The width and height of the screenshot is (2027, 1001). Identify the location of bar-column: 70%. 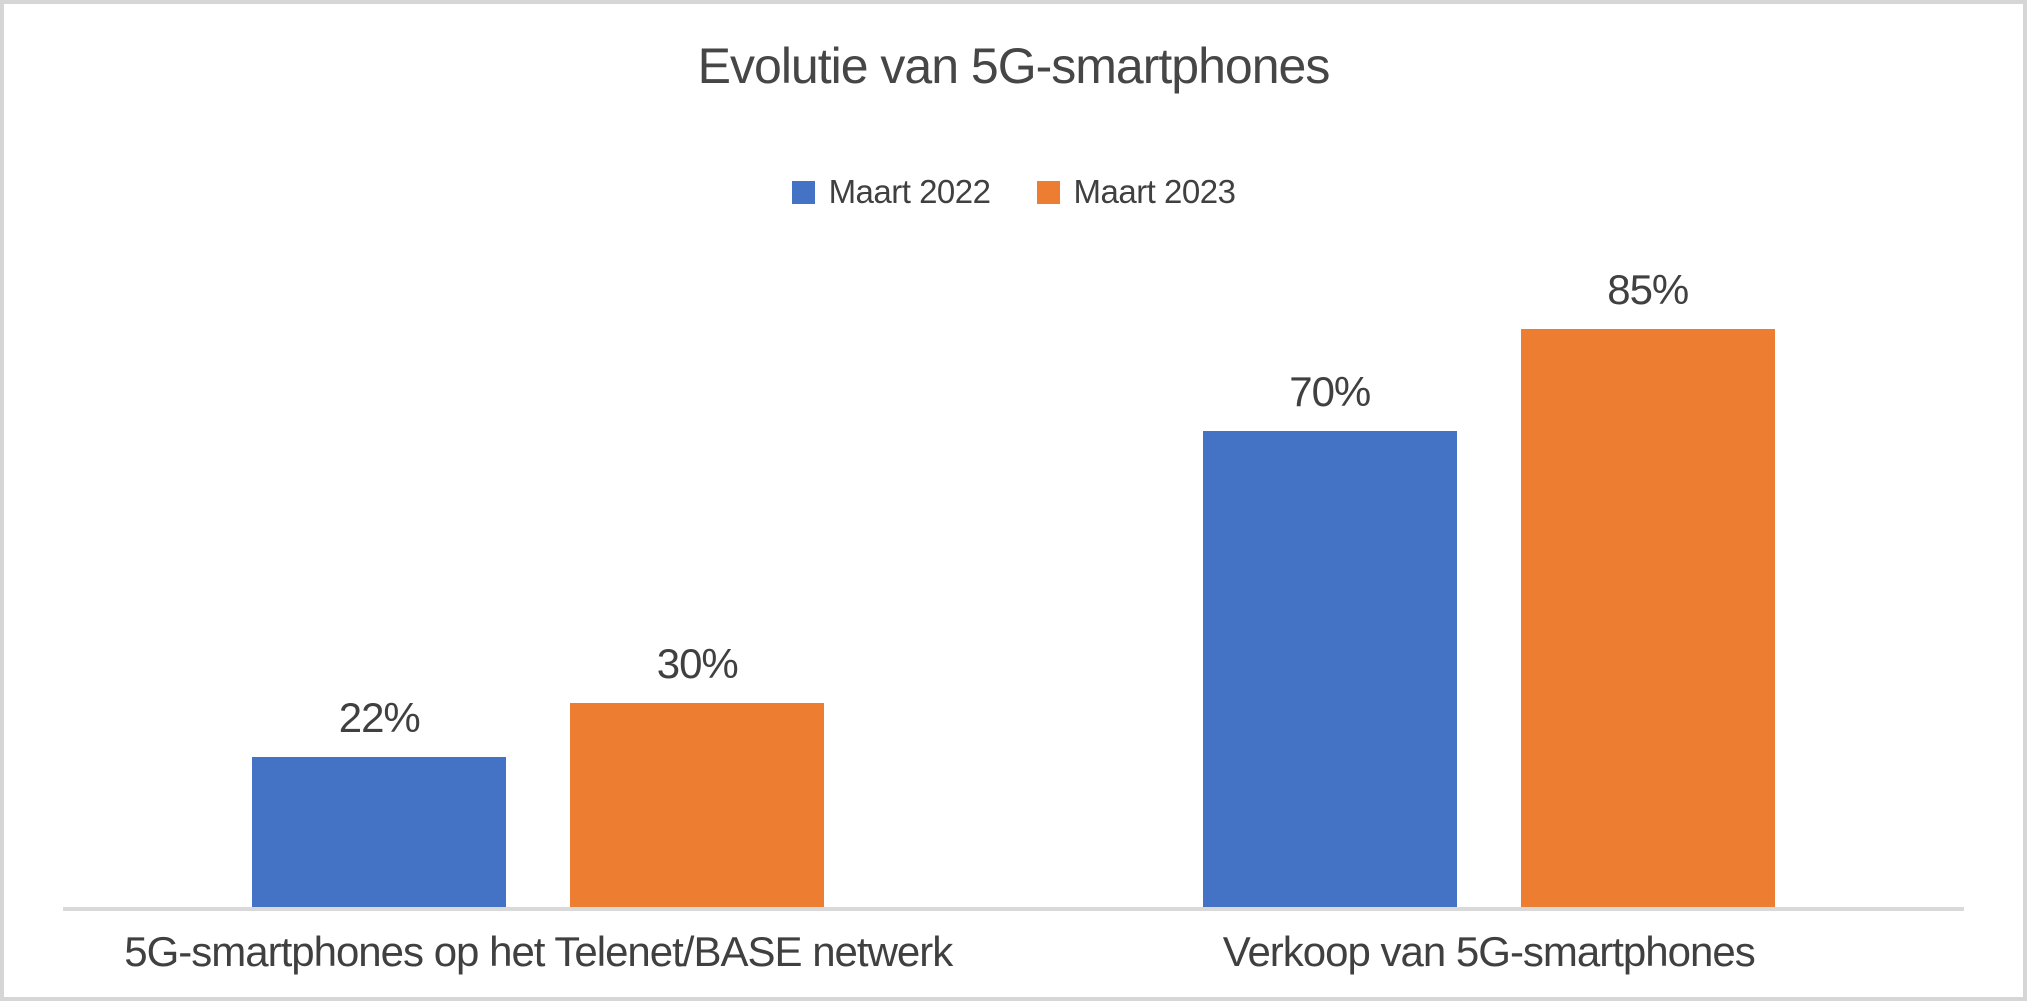
(1329, 637).